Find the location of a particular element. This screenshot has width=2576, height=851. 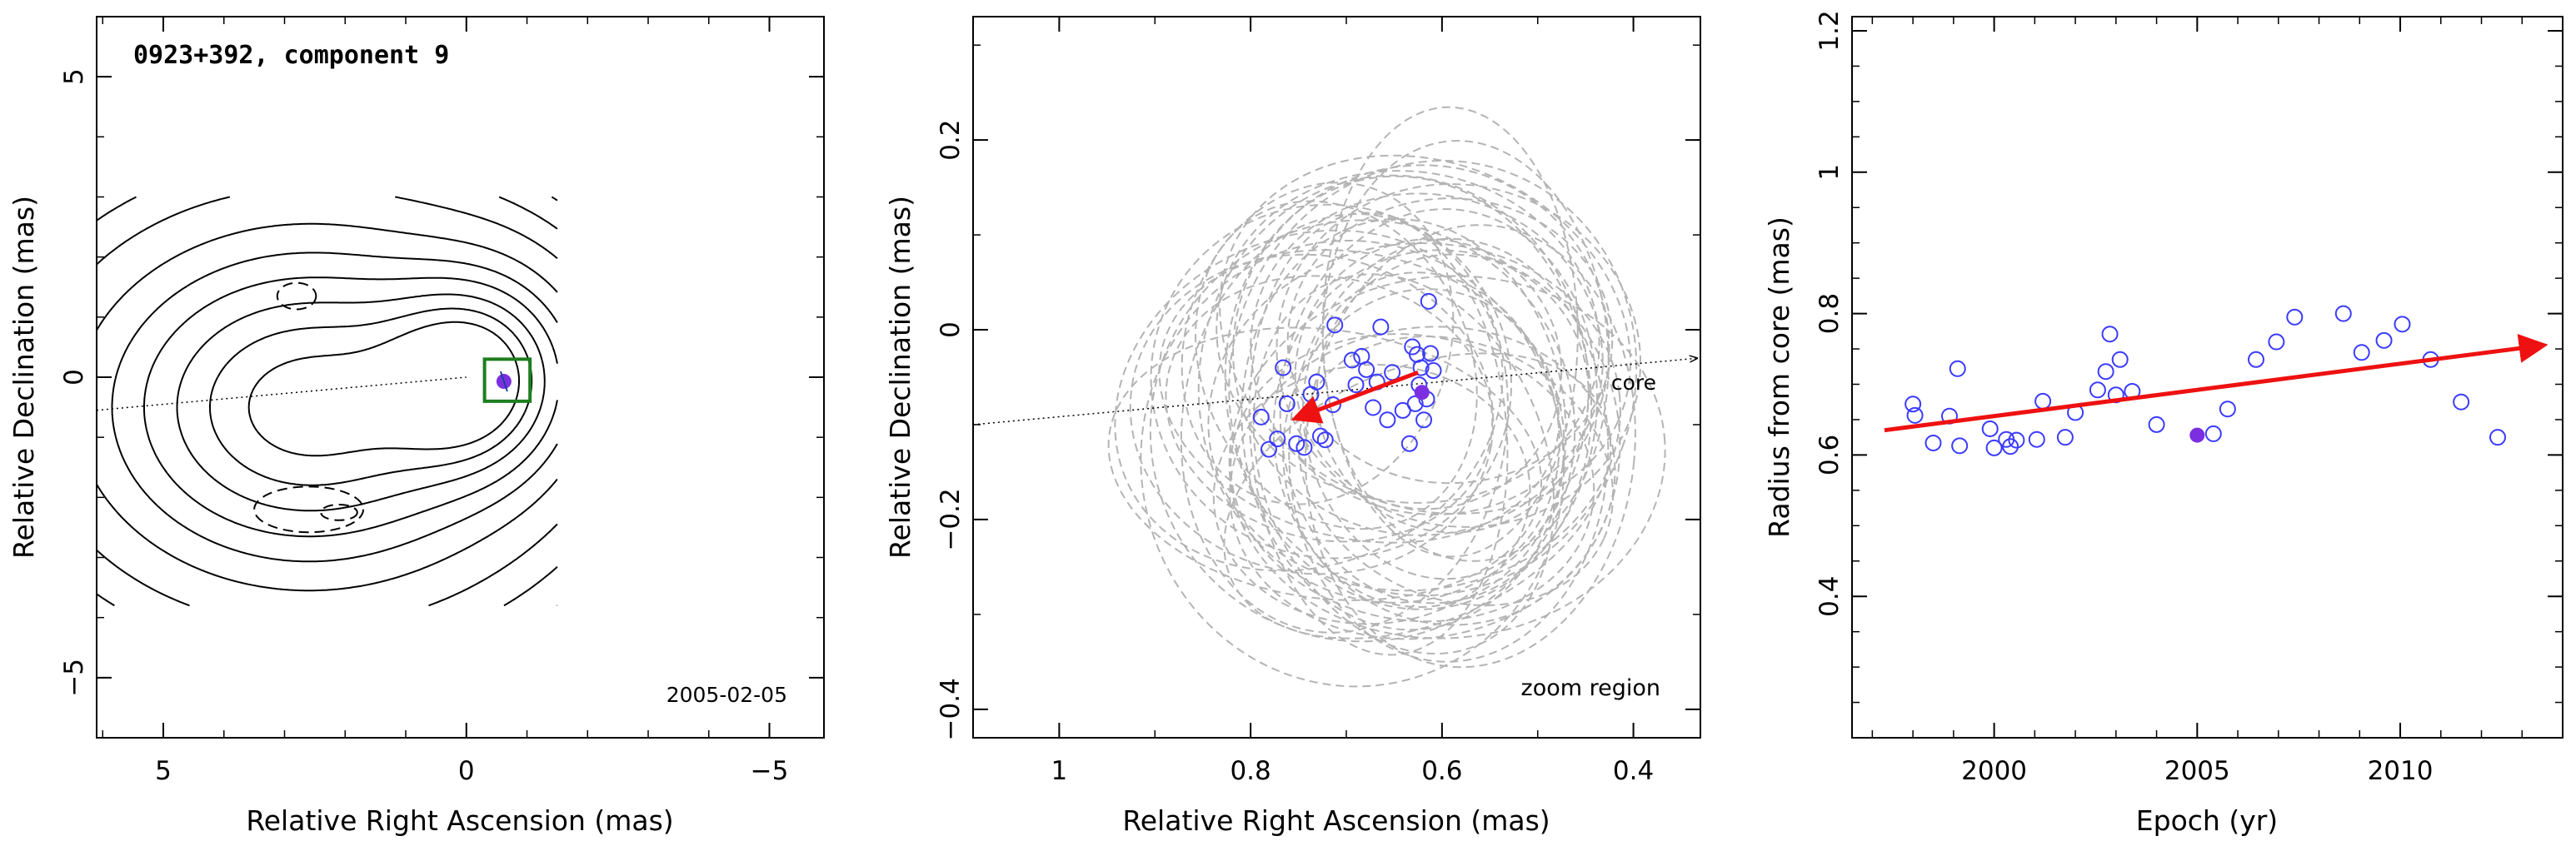

map-x-tick-label: −5 is located at coordinates (770, 771).